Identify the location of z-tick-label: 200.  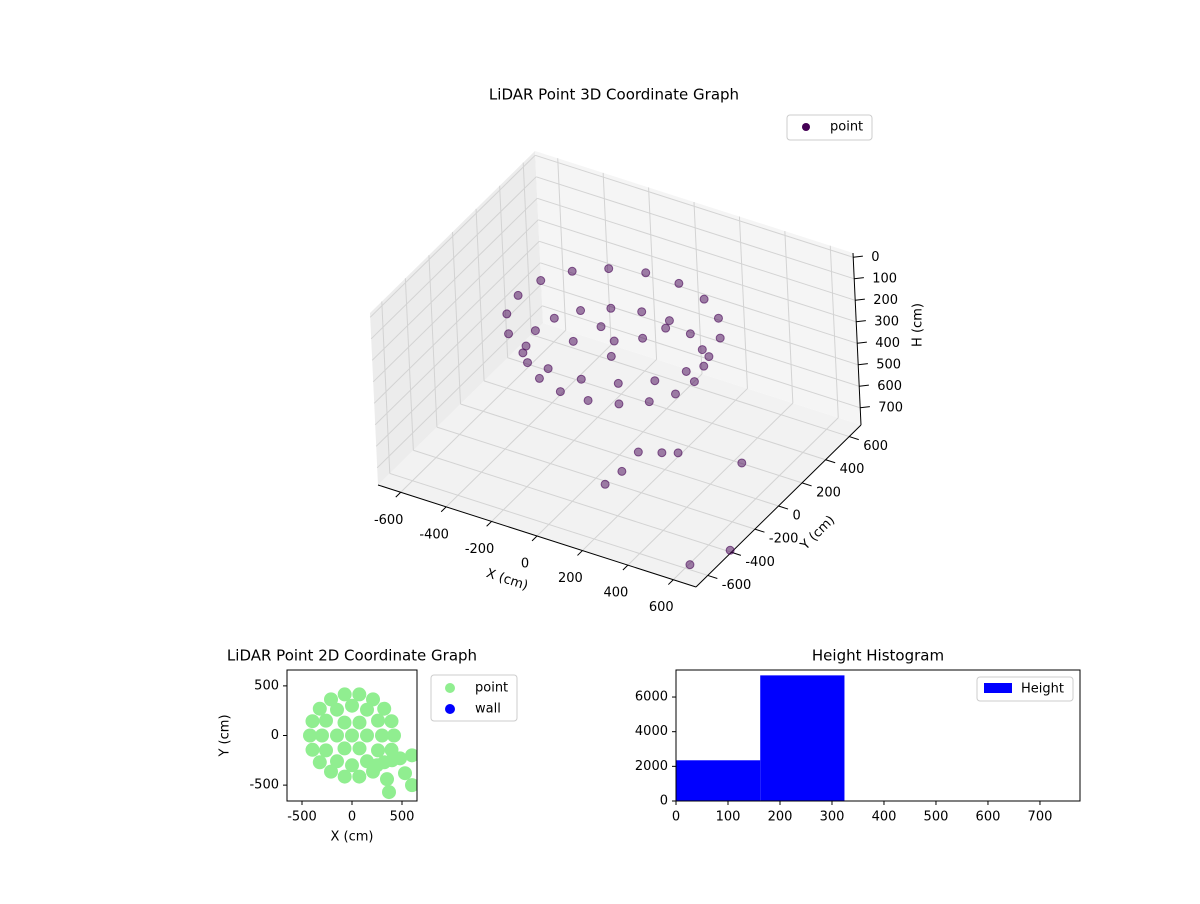
(885, 300).